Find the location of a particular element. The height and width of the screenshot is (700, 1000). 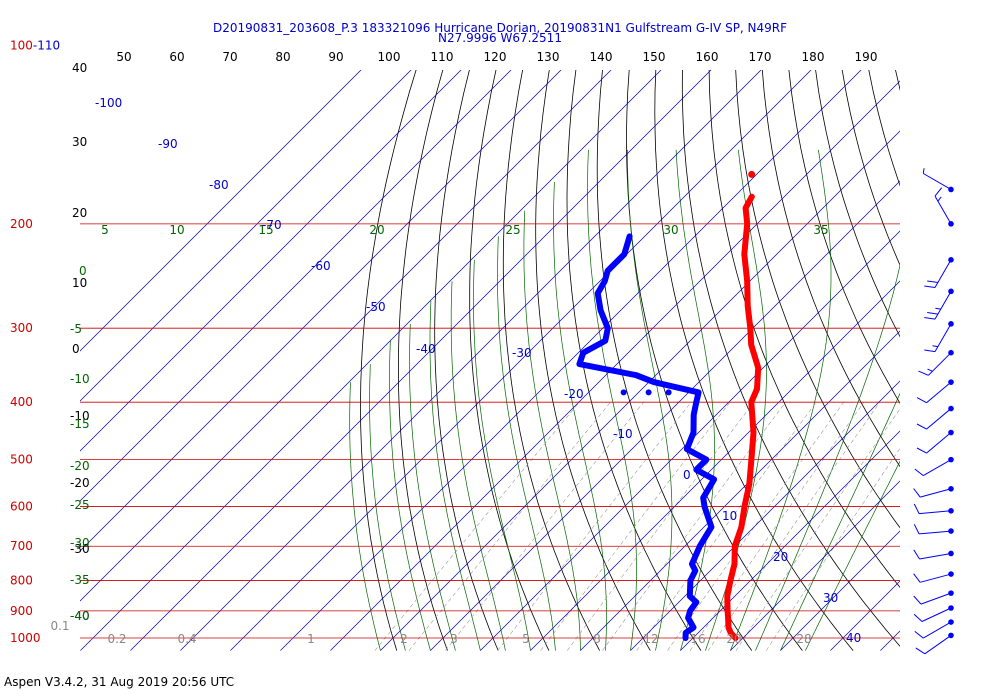

dry-adiabat-label: 0 is located at coordinates (83, 271).